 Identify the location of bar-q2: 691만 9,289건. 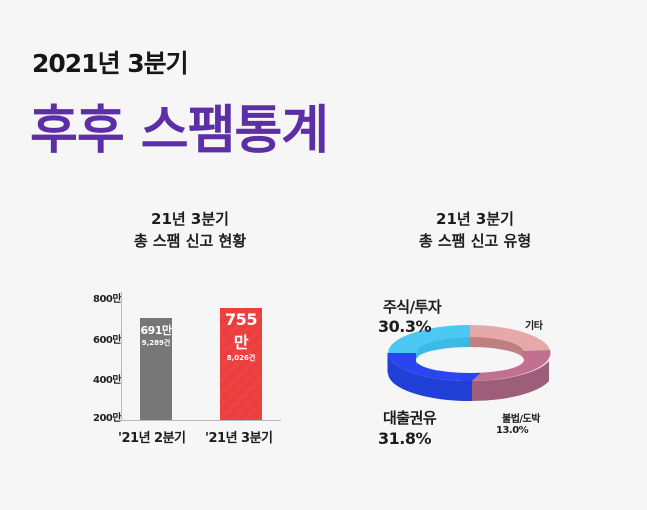
(156, 369).